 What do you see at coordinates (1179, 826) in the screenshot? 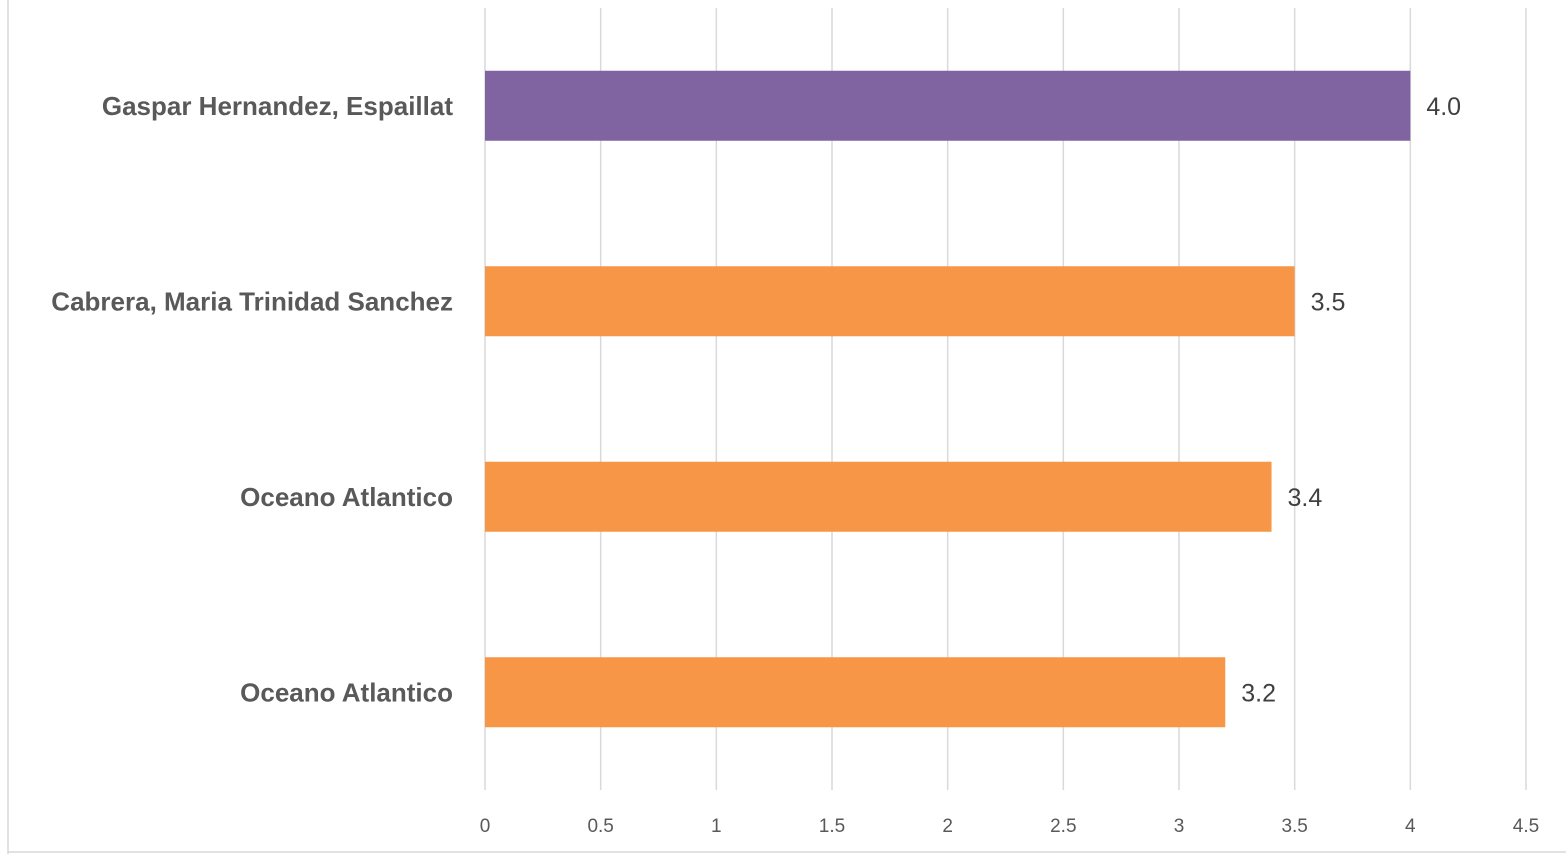
I see `x-tick-label: 3` at bounding box center [1179, 826].